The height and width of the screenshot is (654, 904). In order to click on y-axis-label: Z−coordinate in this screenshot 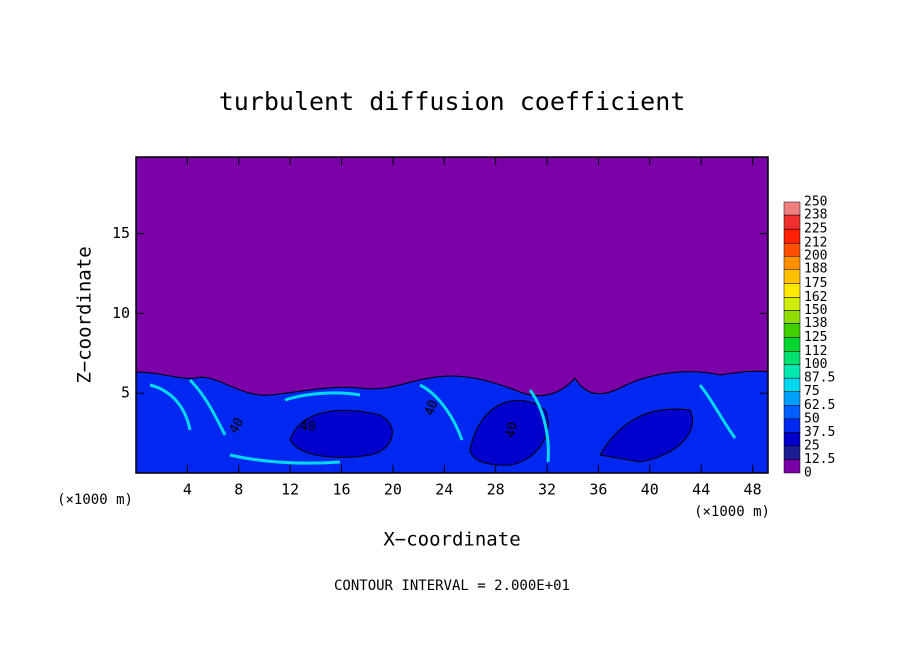, I will do `click(85, 314)`.